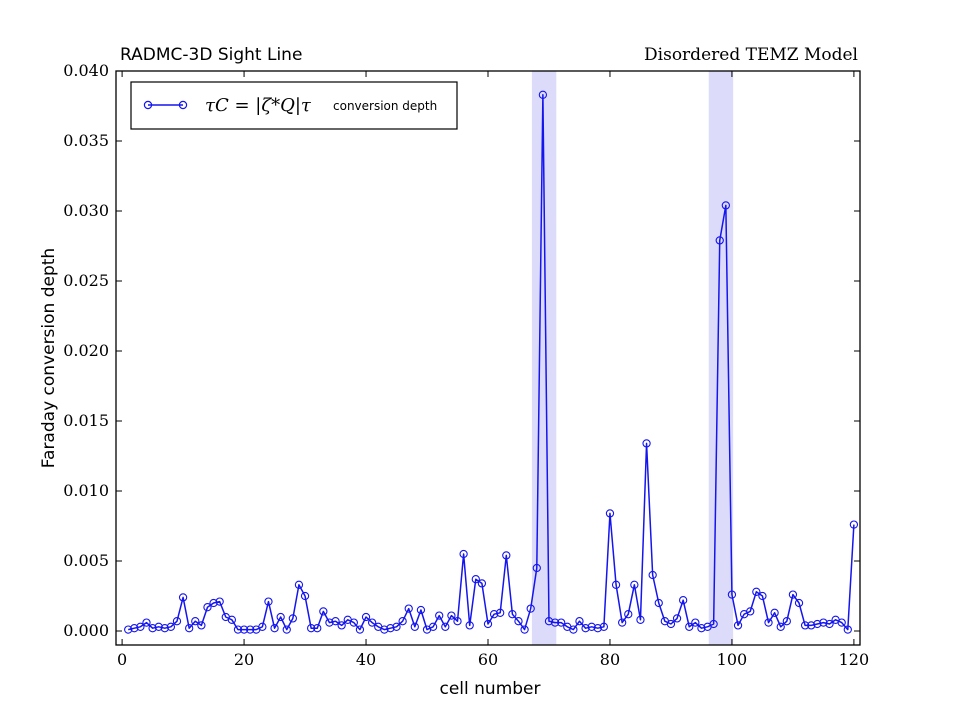 The image size is (955, 716). Describe the element at coordinates (732, 659) in the screenshot. I see `x-tick-label: 100` at that location.